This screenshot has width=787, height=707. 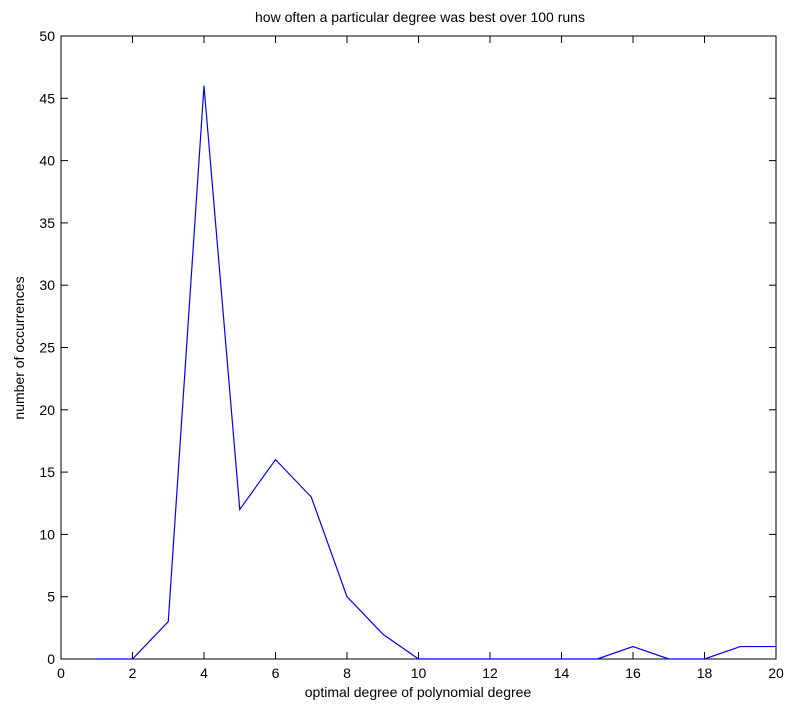 I want to click on y-tick-label: 25, so click(x=47, y=348).